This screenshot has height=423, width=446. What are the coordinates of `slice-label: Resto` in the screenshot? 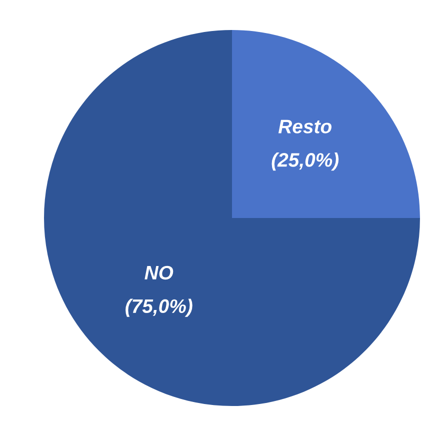 It's located at (305, 127).